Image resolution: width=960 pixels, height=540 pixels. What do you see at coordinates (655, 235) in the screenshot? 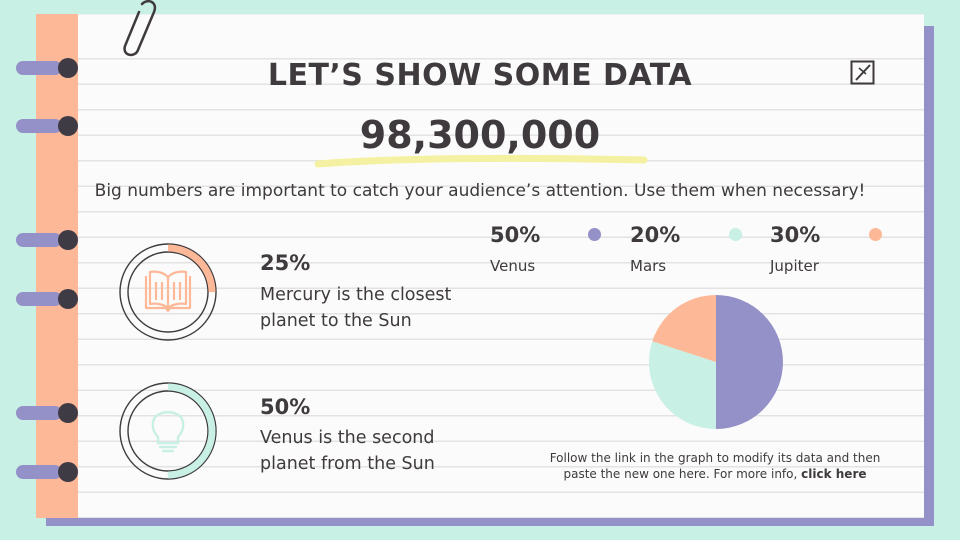
I see `legend-percent: 20%` at bounding box center [655, 235].